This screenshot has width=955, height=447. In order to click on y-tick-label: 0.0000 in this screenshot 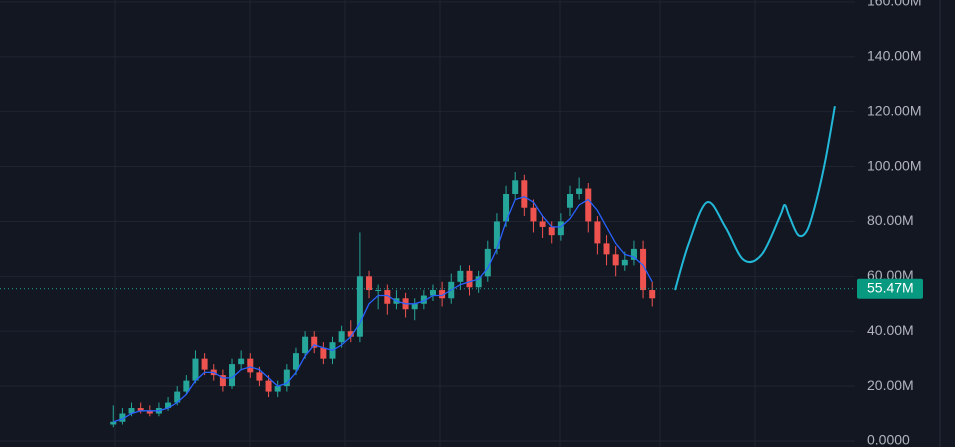, I will do `click(888, 439)`.